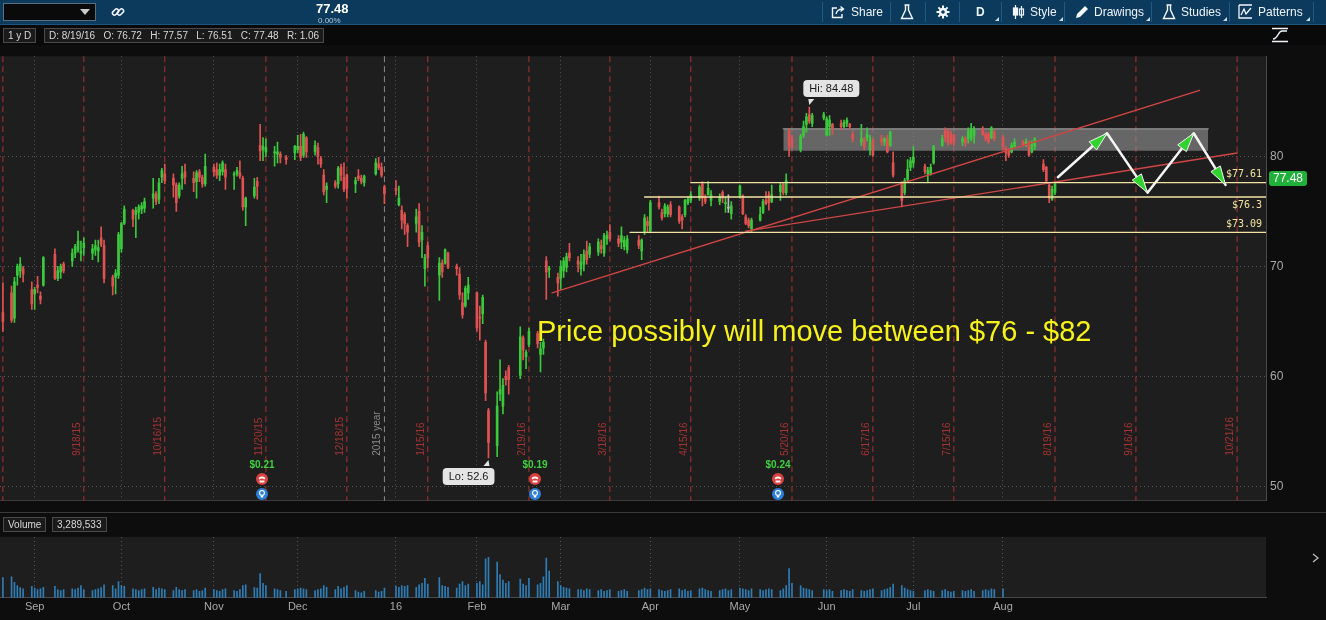  What do you see at coordinates (650, 606) in the screenshot?
I see `x-tick-label: Apr` at bounding box center [650, 606].